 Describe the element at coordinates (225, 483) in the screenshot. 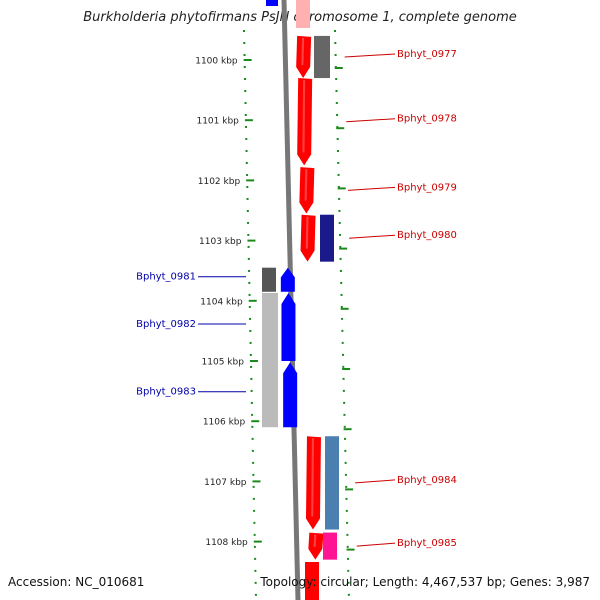

I see `tick-label: 1107 kbp` at that location.